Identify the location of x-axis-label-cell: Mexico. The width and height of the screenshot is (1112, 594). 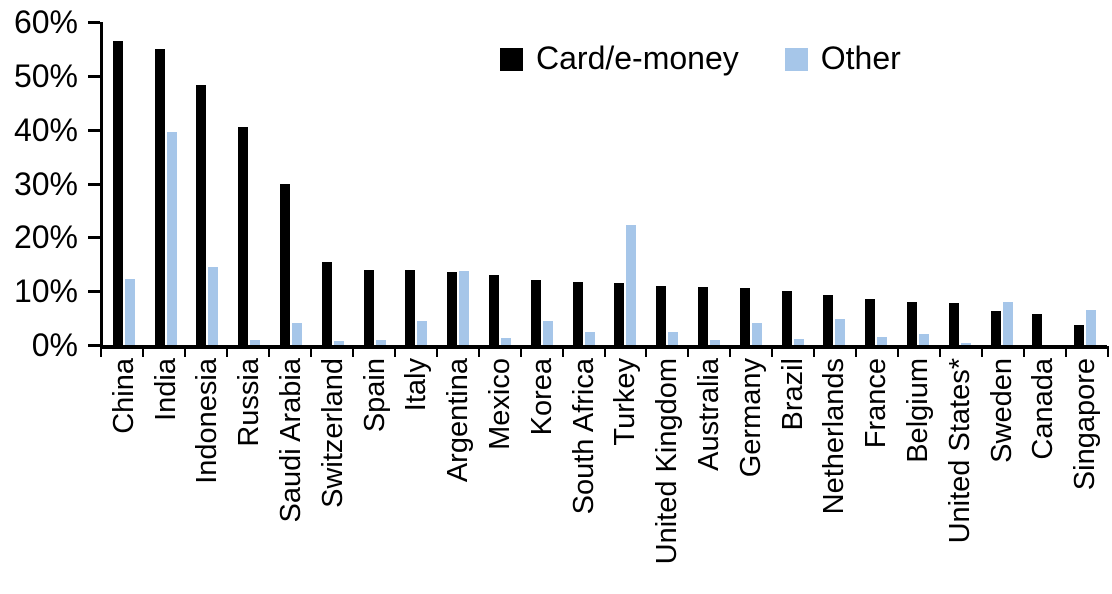
(500, 474).